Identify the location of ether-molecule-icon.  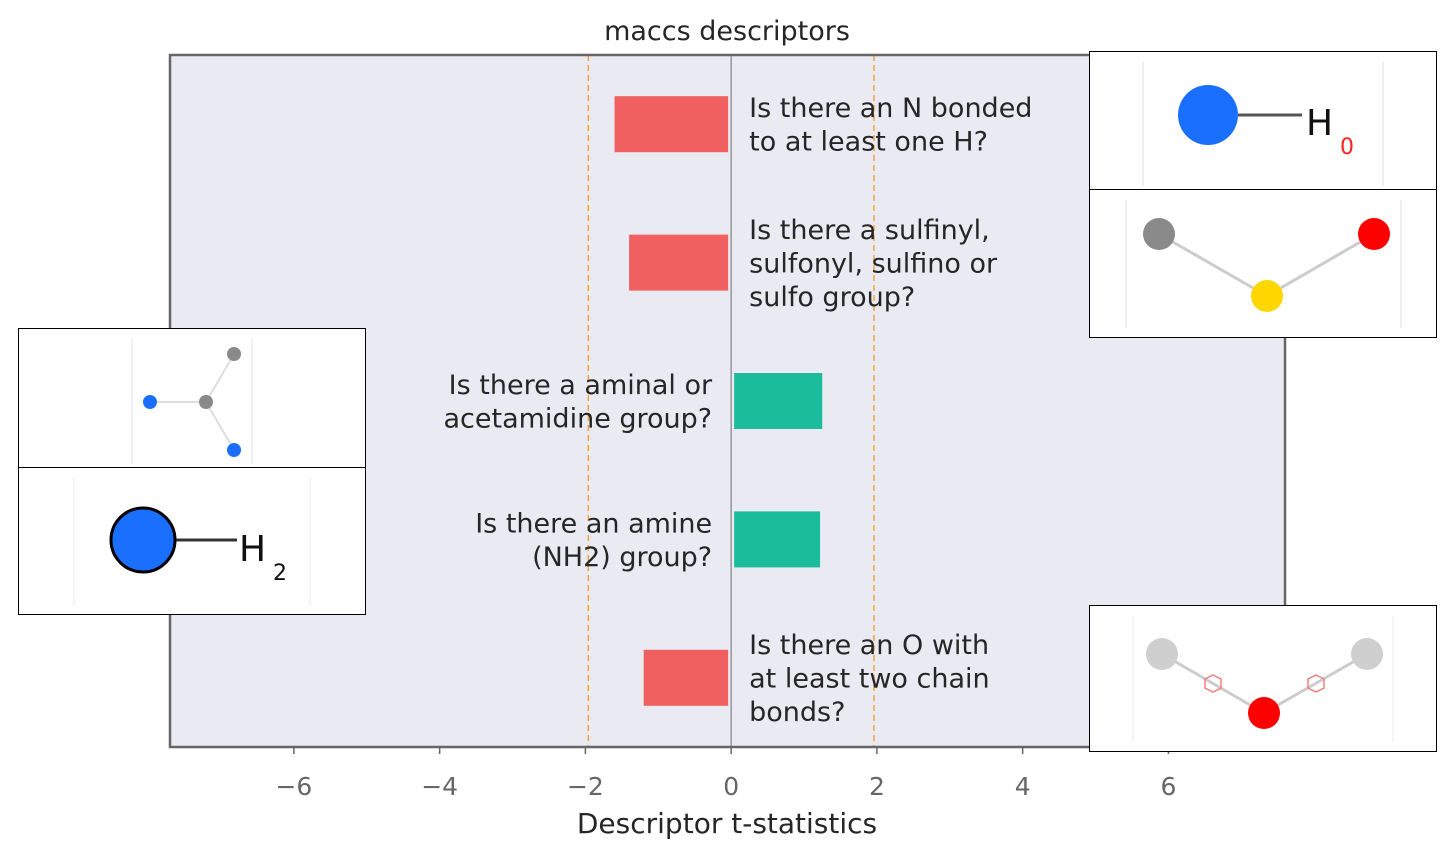
(1263, 679).